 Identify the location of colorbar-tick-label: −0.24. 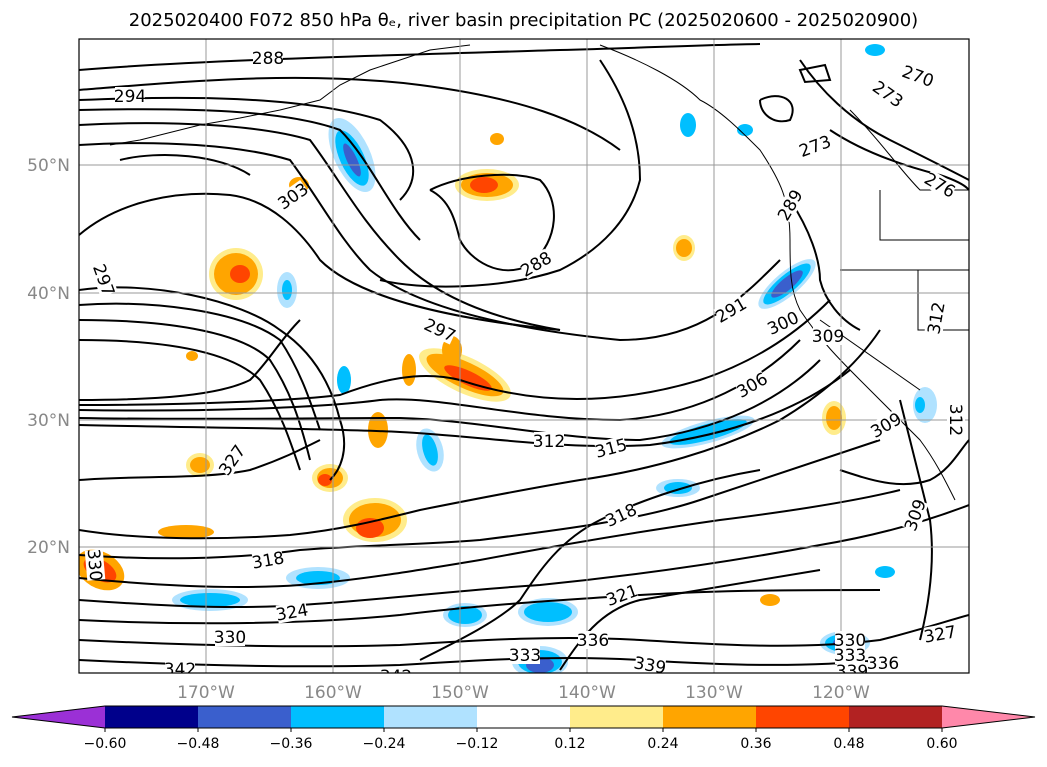
(384, 744).